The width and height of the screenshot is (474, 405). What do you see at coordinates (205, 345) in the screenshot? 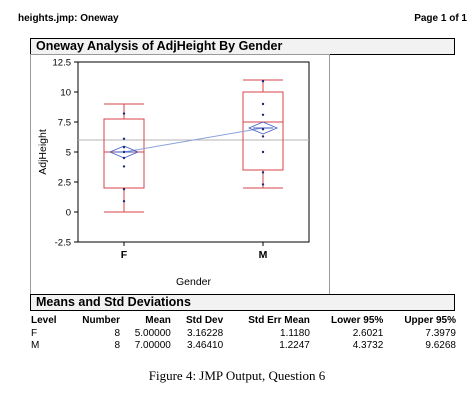
I see `table-cell: 3.46410` at bounding box center [205, 345].